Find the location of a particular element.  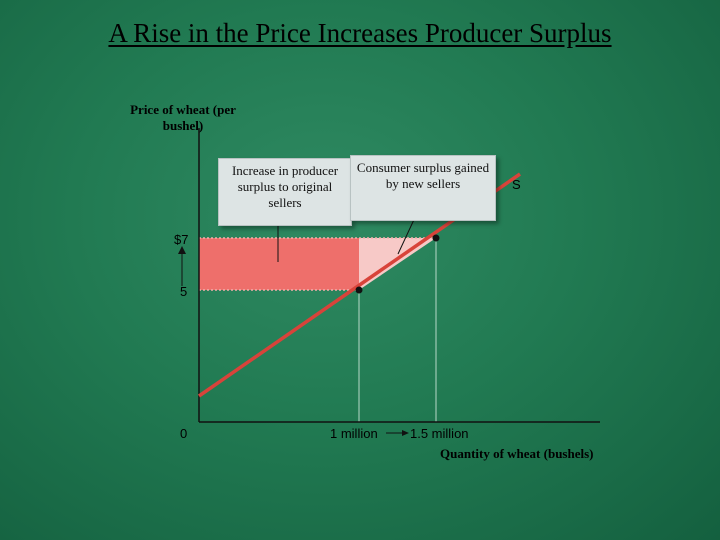

supply-curve-label: S is located at coordinates (516, 184).